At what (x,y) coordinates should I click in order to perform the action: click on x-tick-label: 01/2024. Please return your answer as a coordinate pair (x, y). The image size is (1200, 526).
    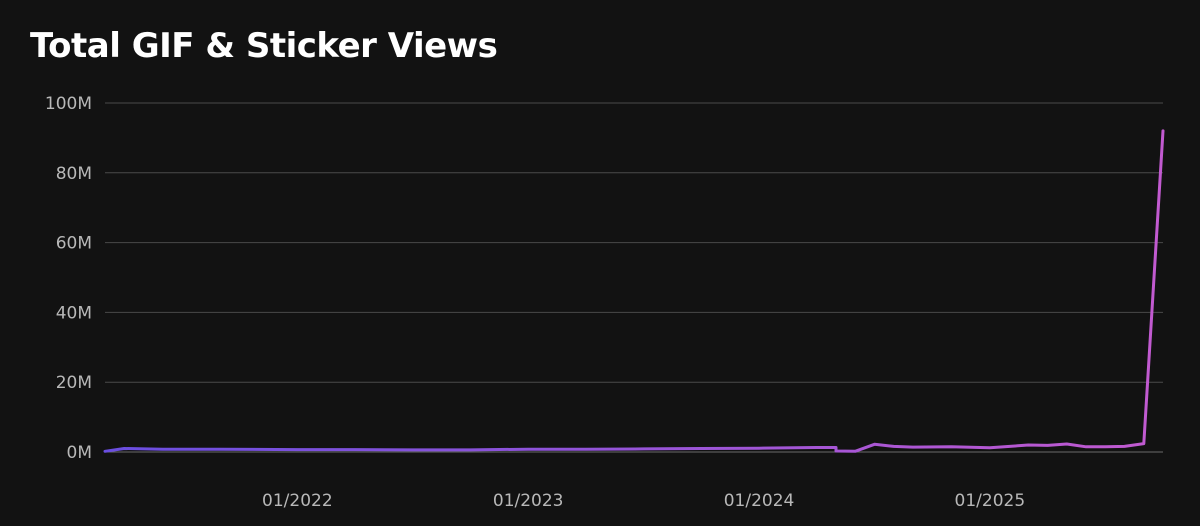
    Looking at the image, I should click on (759, 501).